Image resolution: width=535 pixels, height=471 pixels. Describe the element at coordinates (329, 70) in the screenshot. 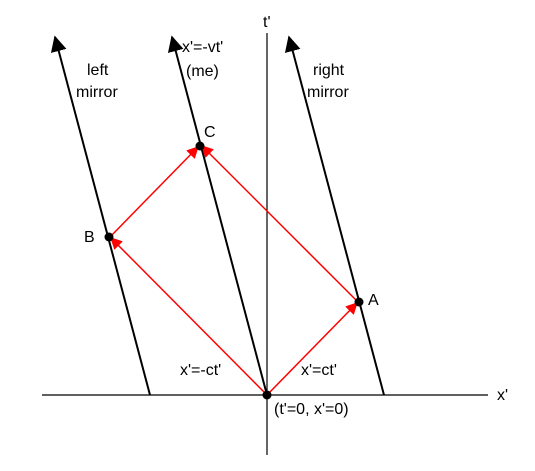

I see `right-mirror-label-line1: right` at that location.